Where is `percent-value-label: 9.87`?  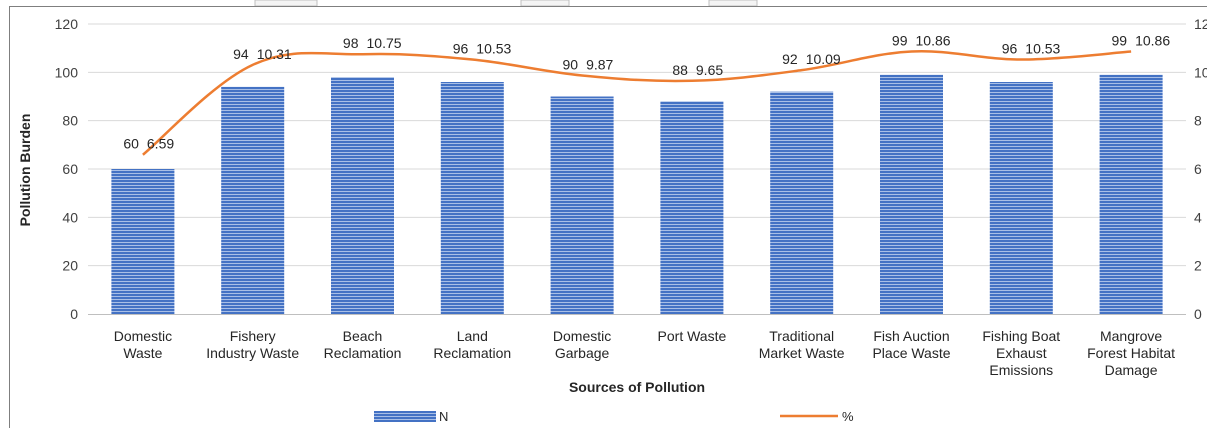 percent-value-label: 9.87 is located at coordinates (599, 64).